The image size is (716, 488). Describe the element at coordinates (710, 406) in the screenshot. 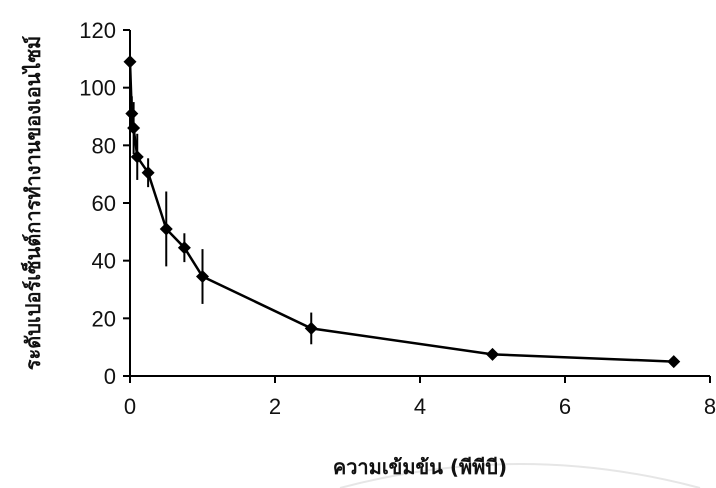

I see `x-tick-label: 8` at that location.